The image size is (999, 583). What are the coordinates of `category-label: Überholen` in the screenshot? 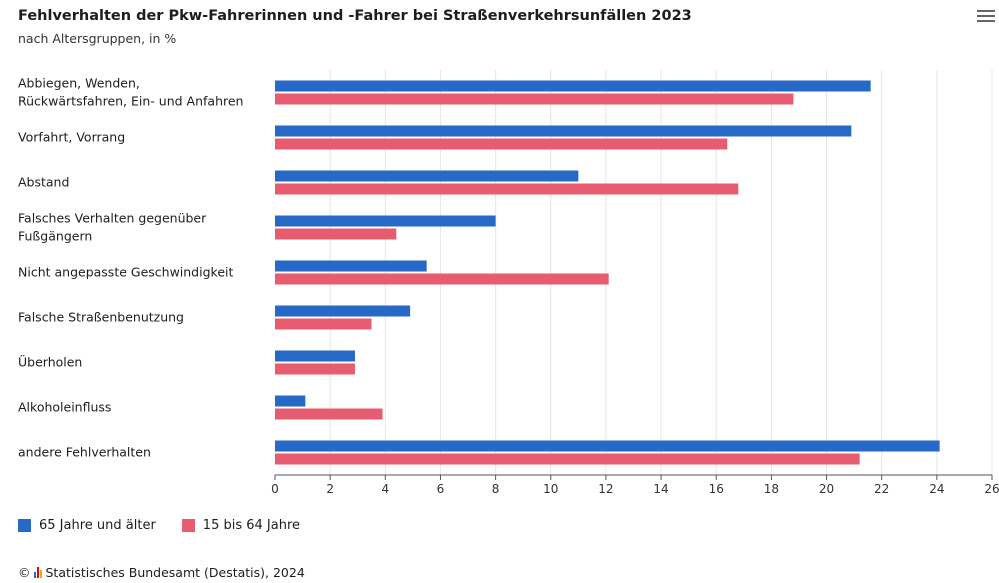 It's located at (50, 362).